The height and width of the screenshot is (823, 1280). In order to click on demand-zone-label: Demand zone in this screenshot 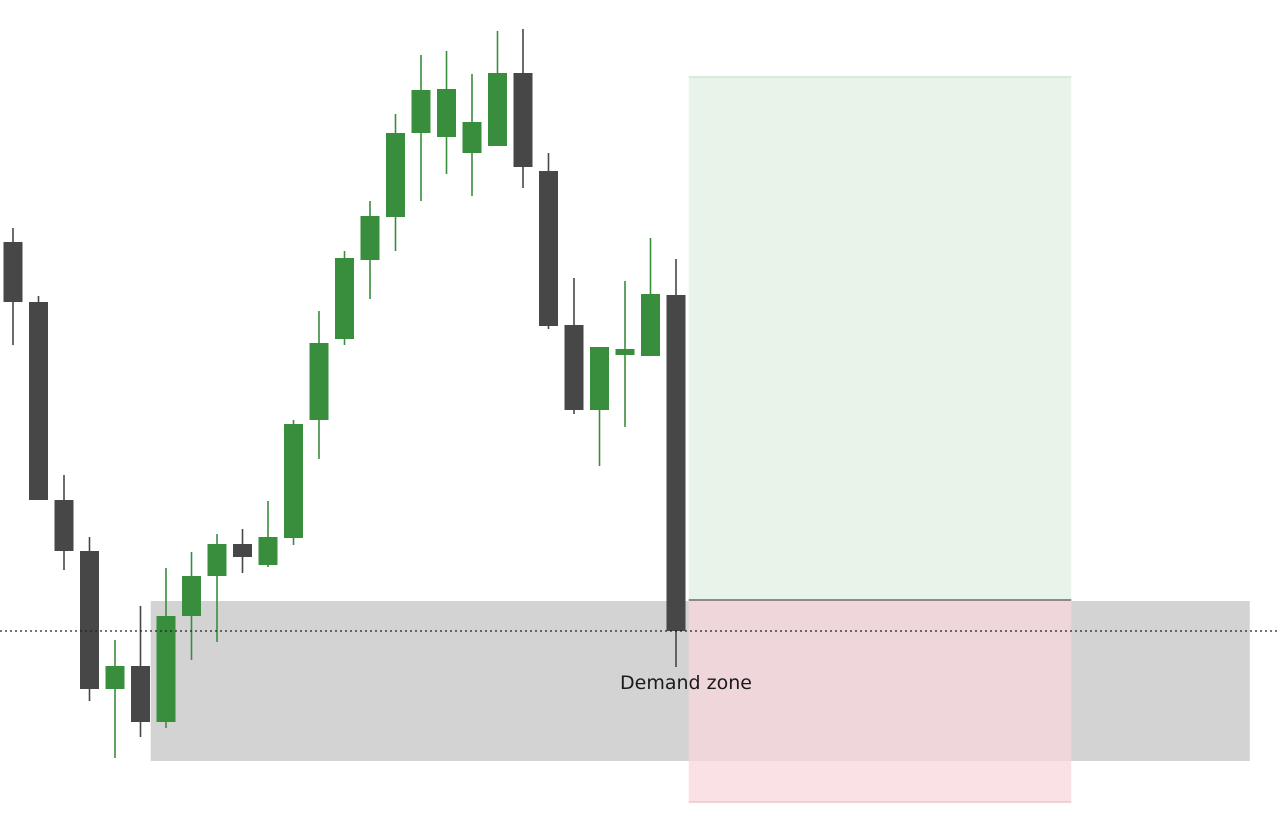, I will do `click(686, 683)`.